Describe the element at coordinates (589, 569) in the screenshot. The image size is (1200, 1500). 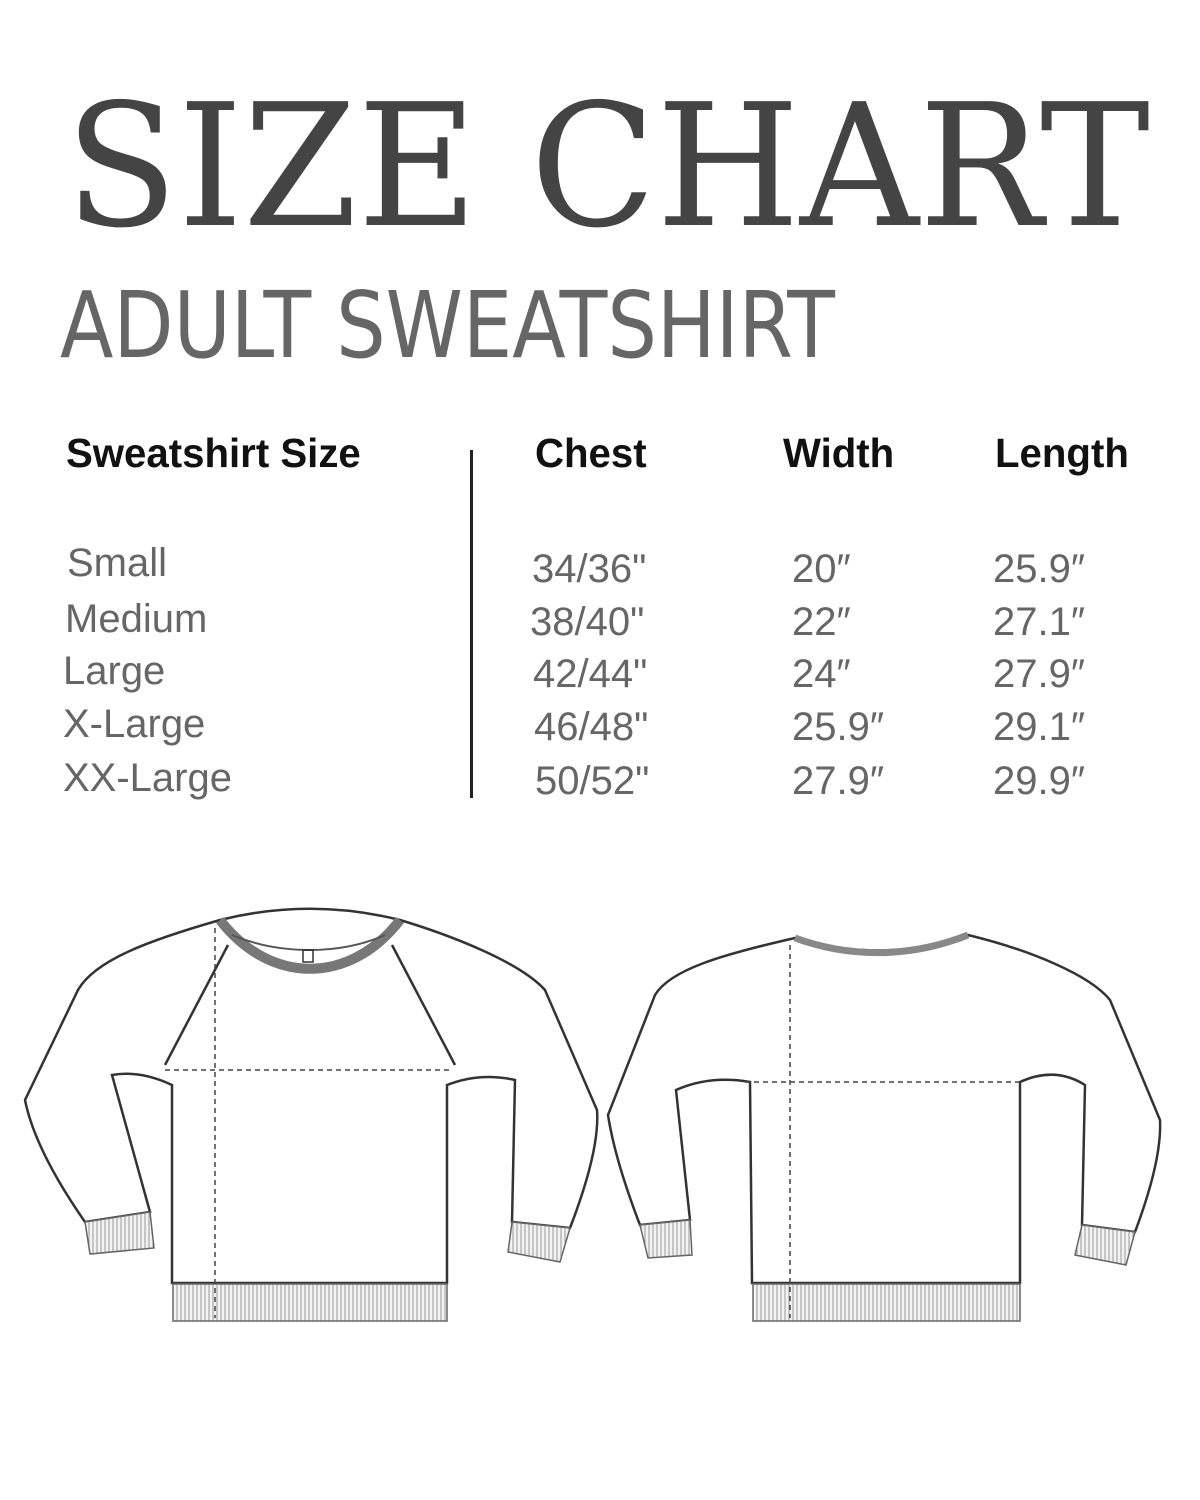
I see `chest-cell: 34/36"` at that location.